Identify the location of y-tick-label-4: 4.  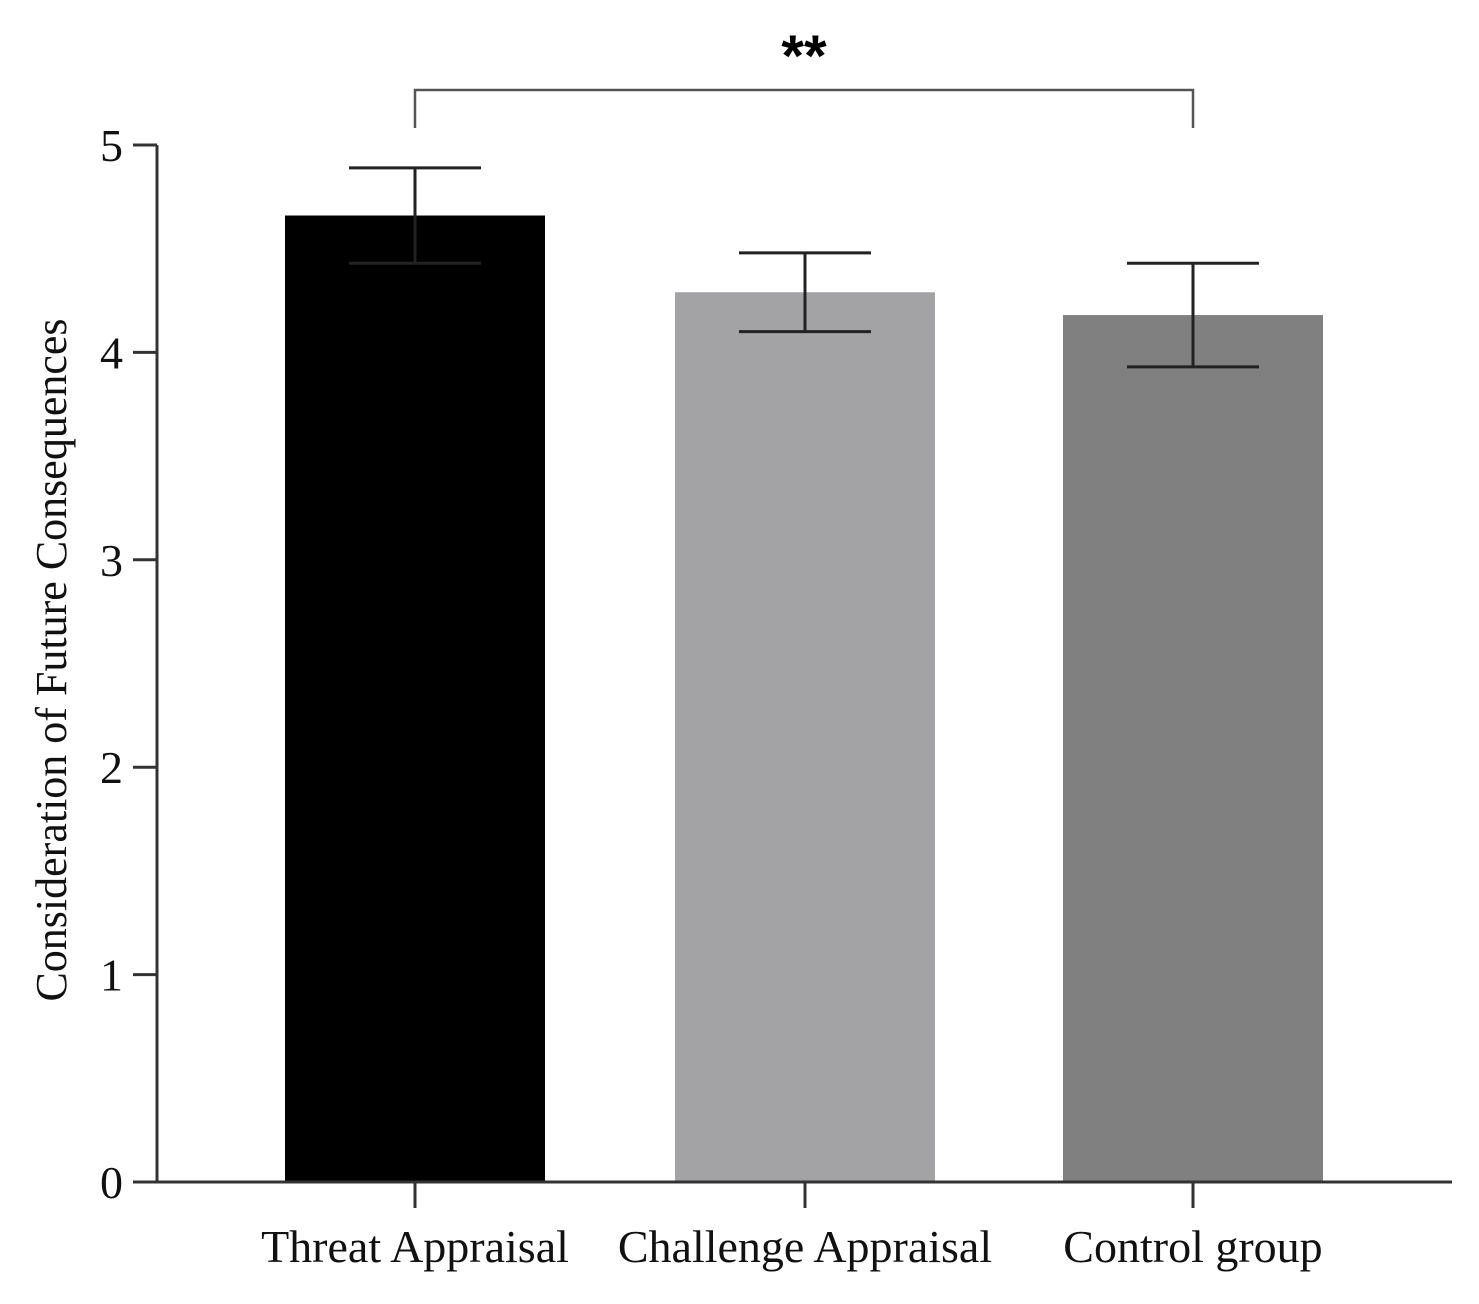
(111, 352).